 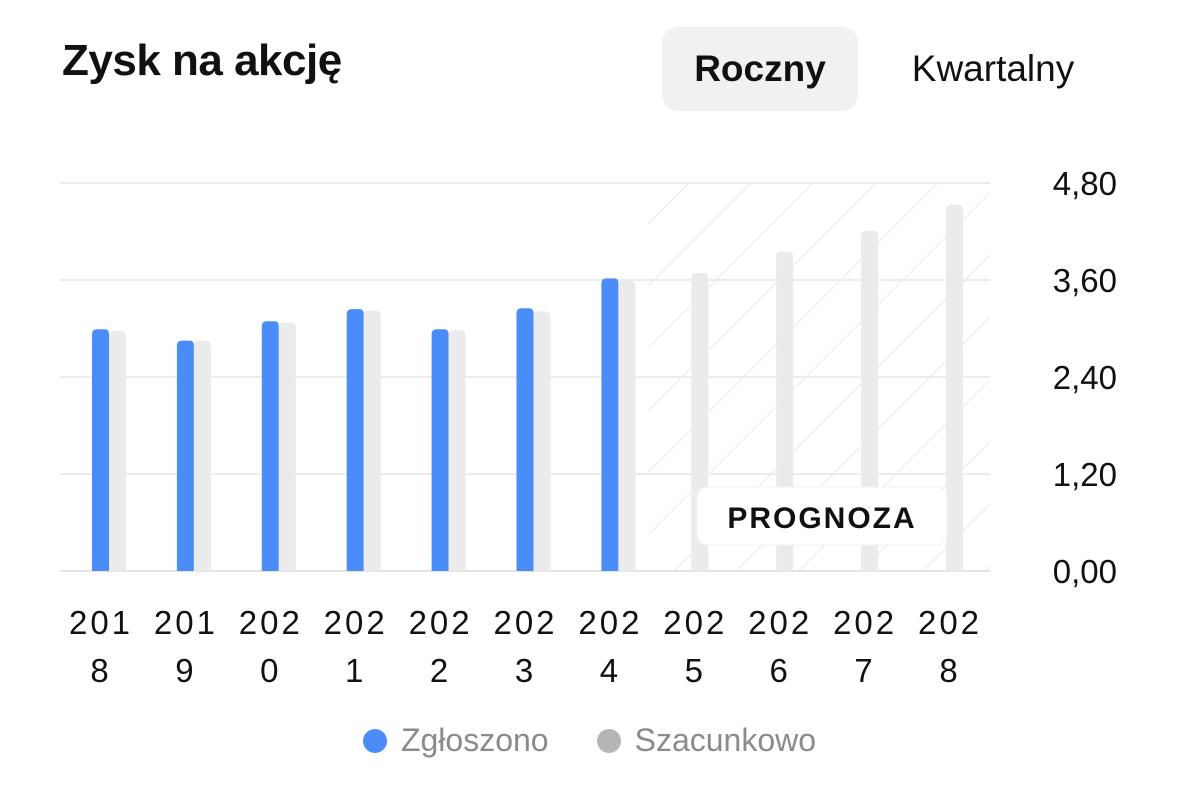 I want to click on y-tick-label: 2,40, so click(x=1085, y=377).